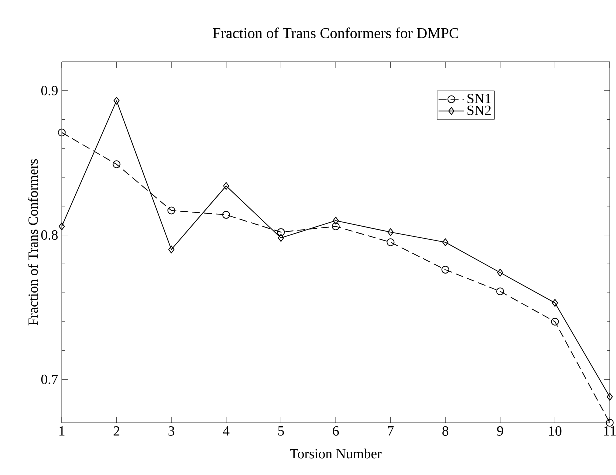 This screenshot has height=475, width=616. Describe the element at coordinates (226, 431) in the screenshot. I see `x-tick-label: 4` at that location.